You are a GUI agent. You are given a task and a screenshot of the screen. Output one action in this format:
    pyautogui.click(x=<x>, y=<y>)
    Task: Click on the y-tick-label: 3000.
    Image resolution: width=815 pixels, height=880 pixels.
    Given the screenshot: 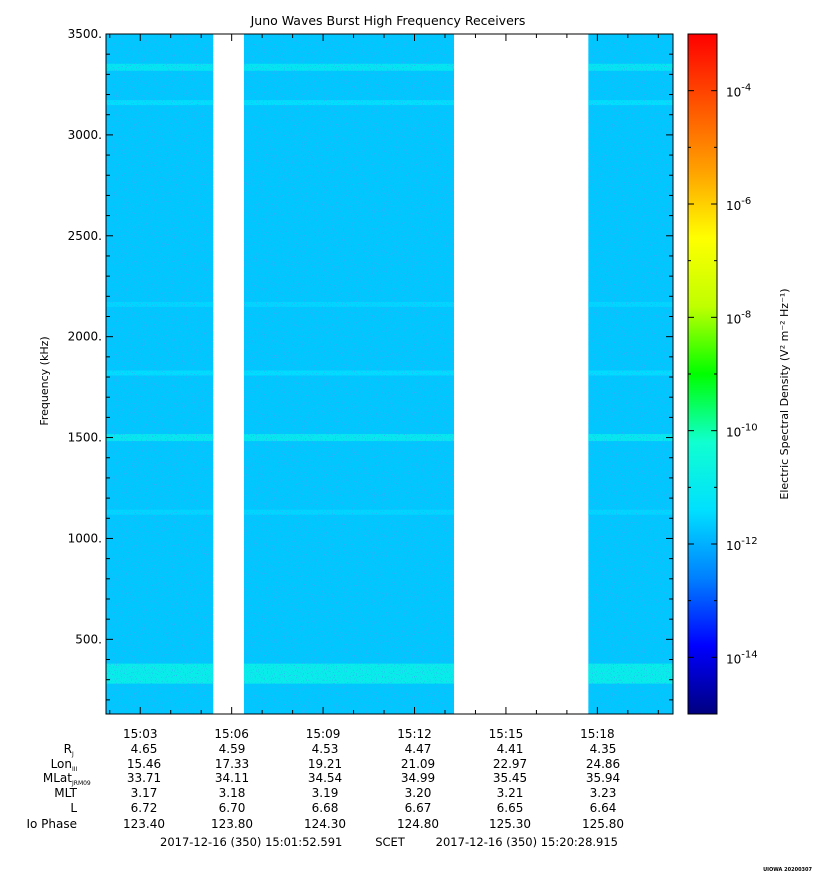 What is the action you would take?
    pyautogui.click(x=85, y=135)
    